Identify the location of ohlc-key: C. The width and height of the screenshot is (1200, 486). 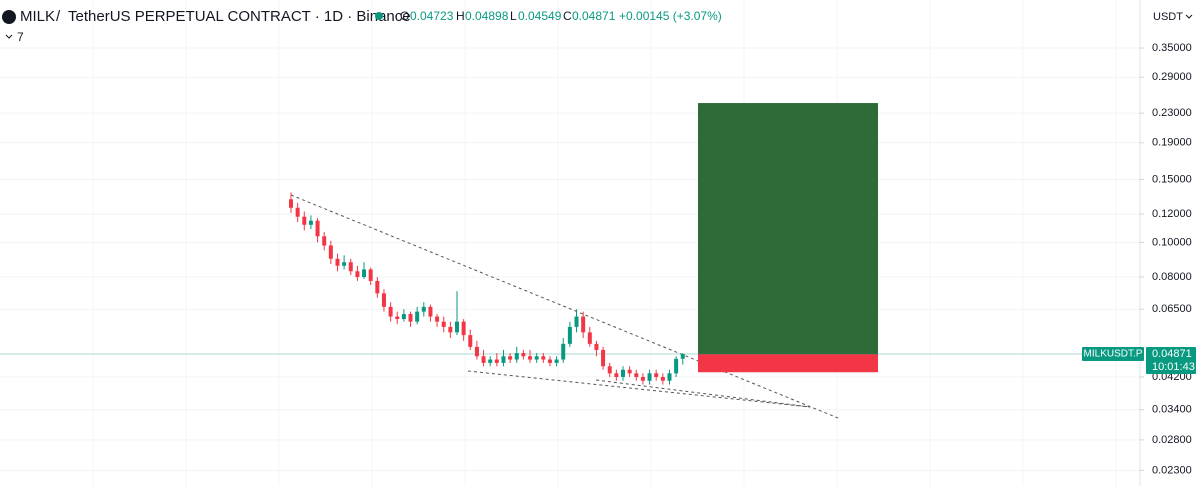
(567, 16).